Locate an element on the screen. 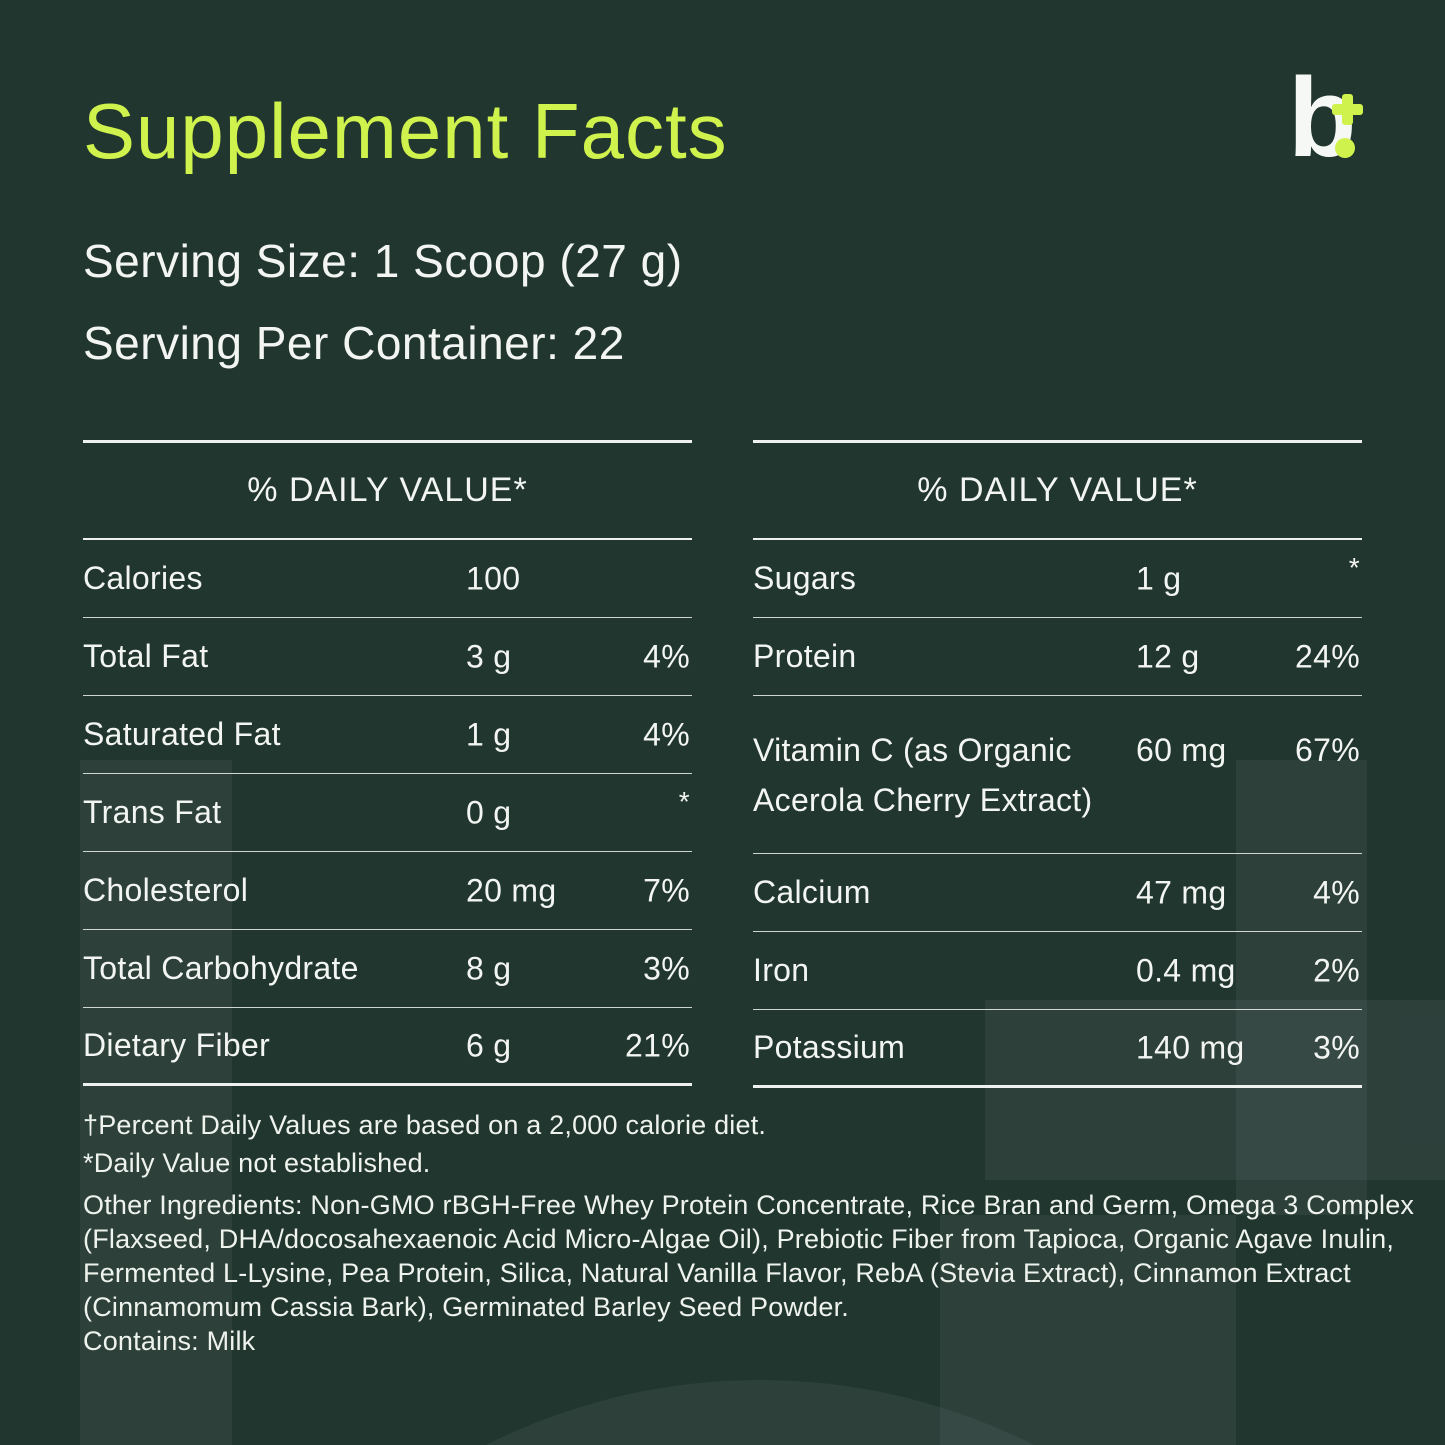  table-row-sugars: Sugars 1 g * is located at coordinates (1057, 579).